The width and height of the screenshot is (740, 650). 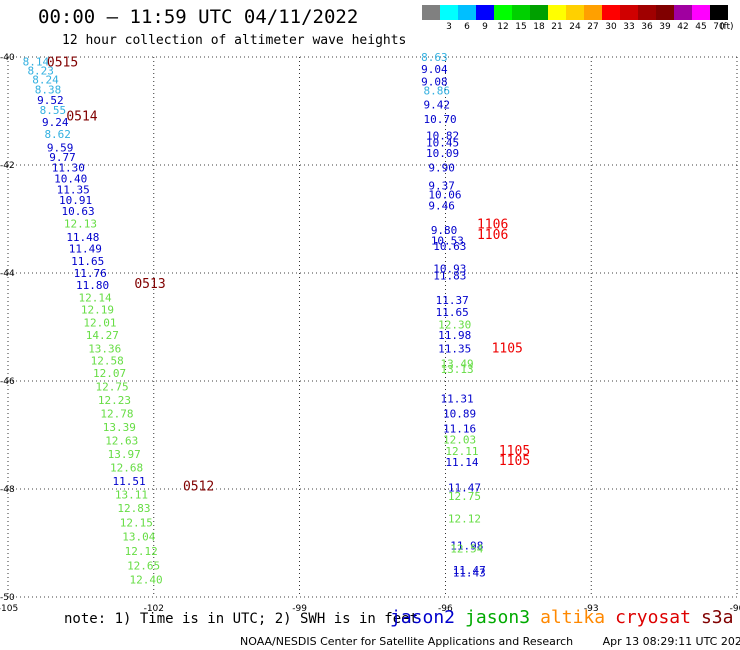 What do you see at coordinates (593, 18) in the screenshot?
I see `scale-bin: 27` at bounding box center [593, 18].